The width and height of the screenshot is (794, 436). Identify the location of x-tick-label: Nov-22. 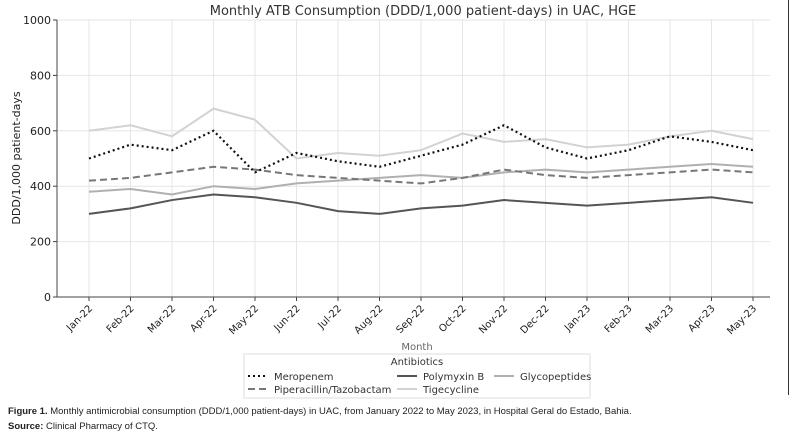
(493, 319).